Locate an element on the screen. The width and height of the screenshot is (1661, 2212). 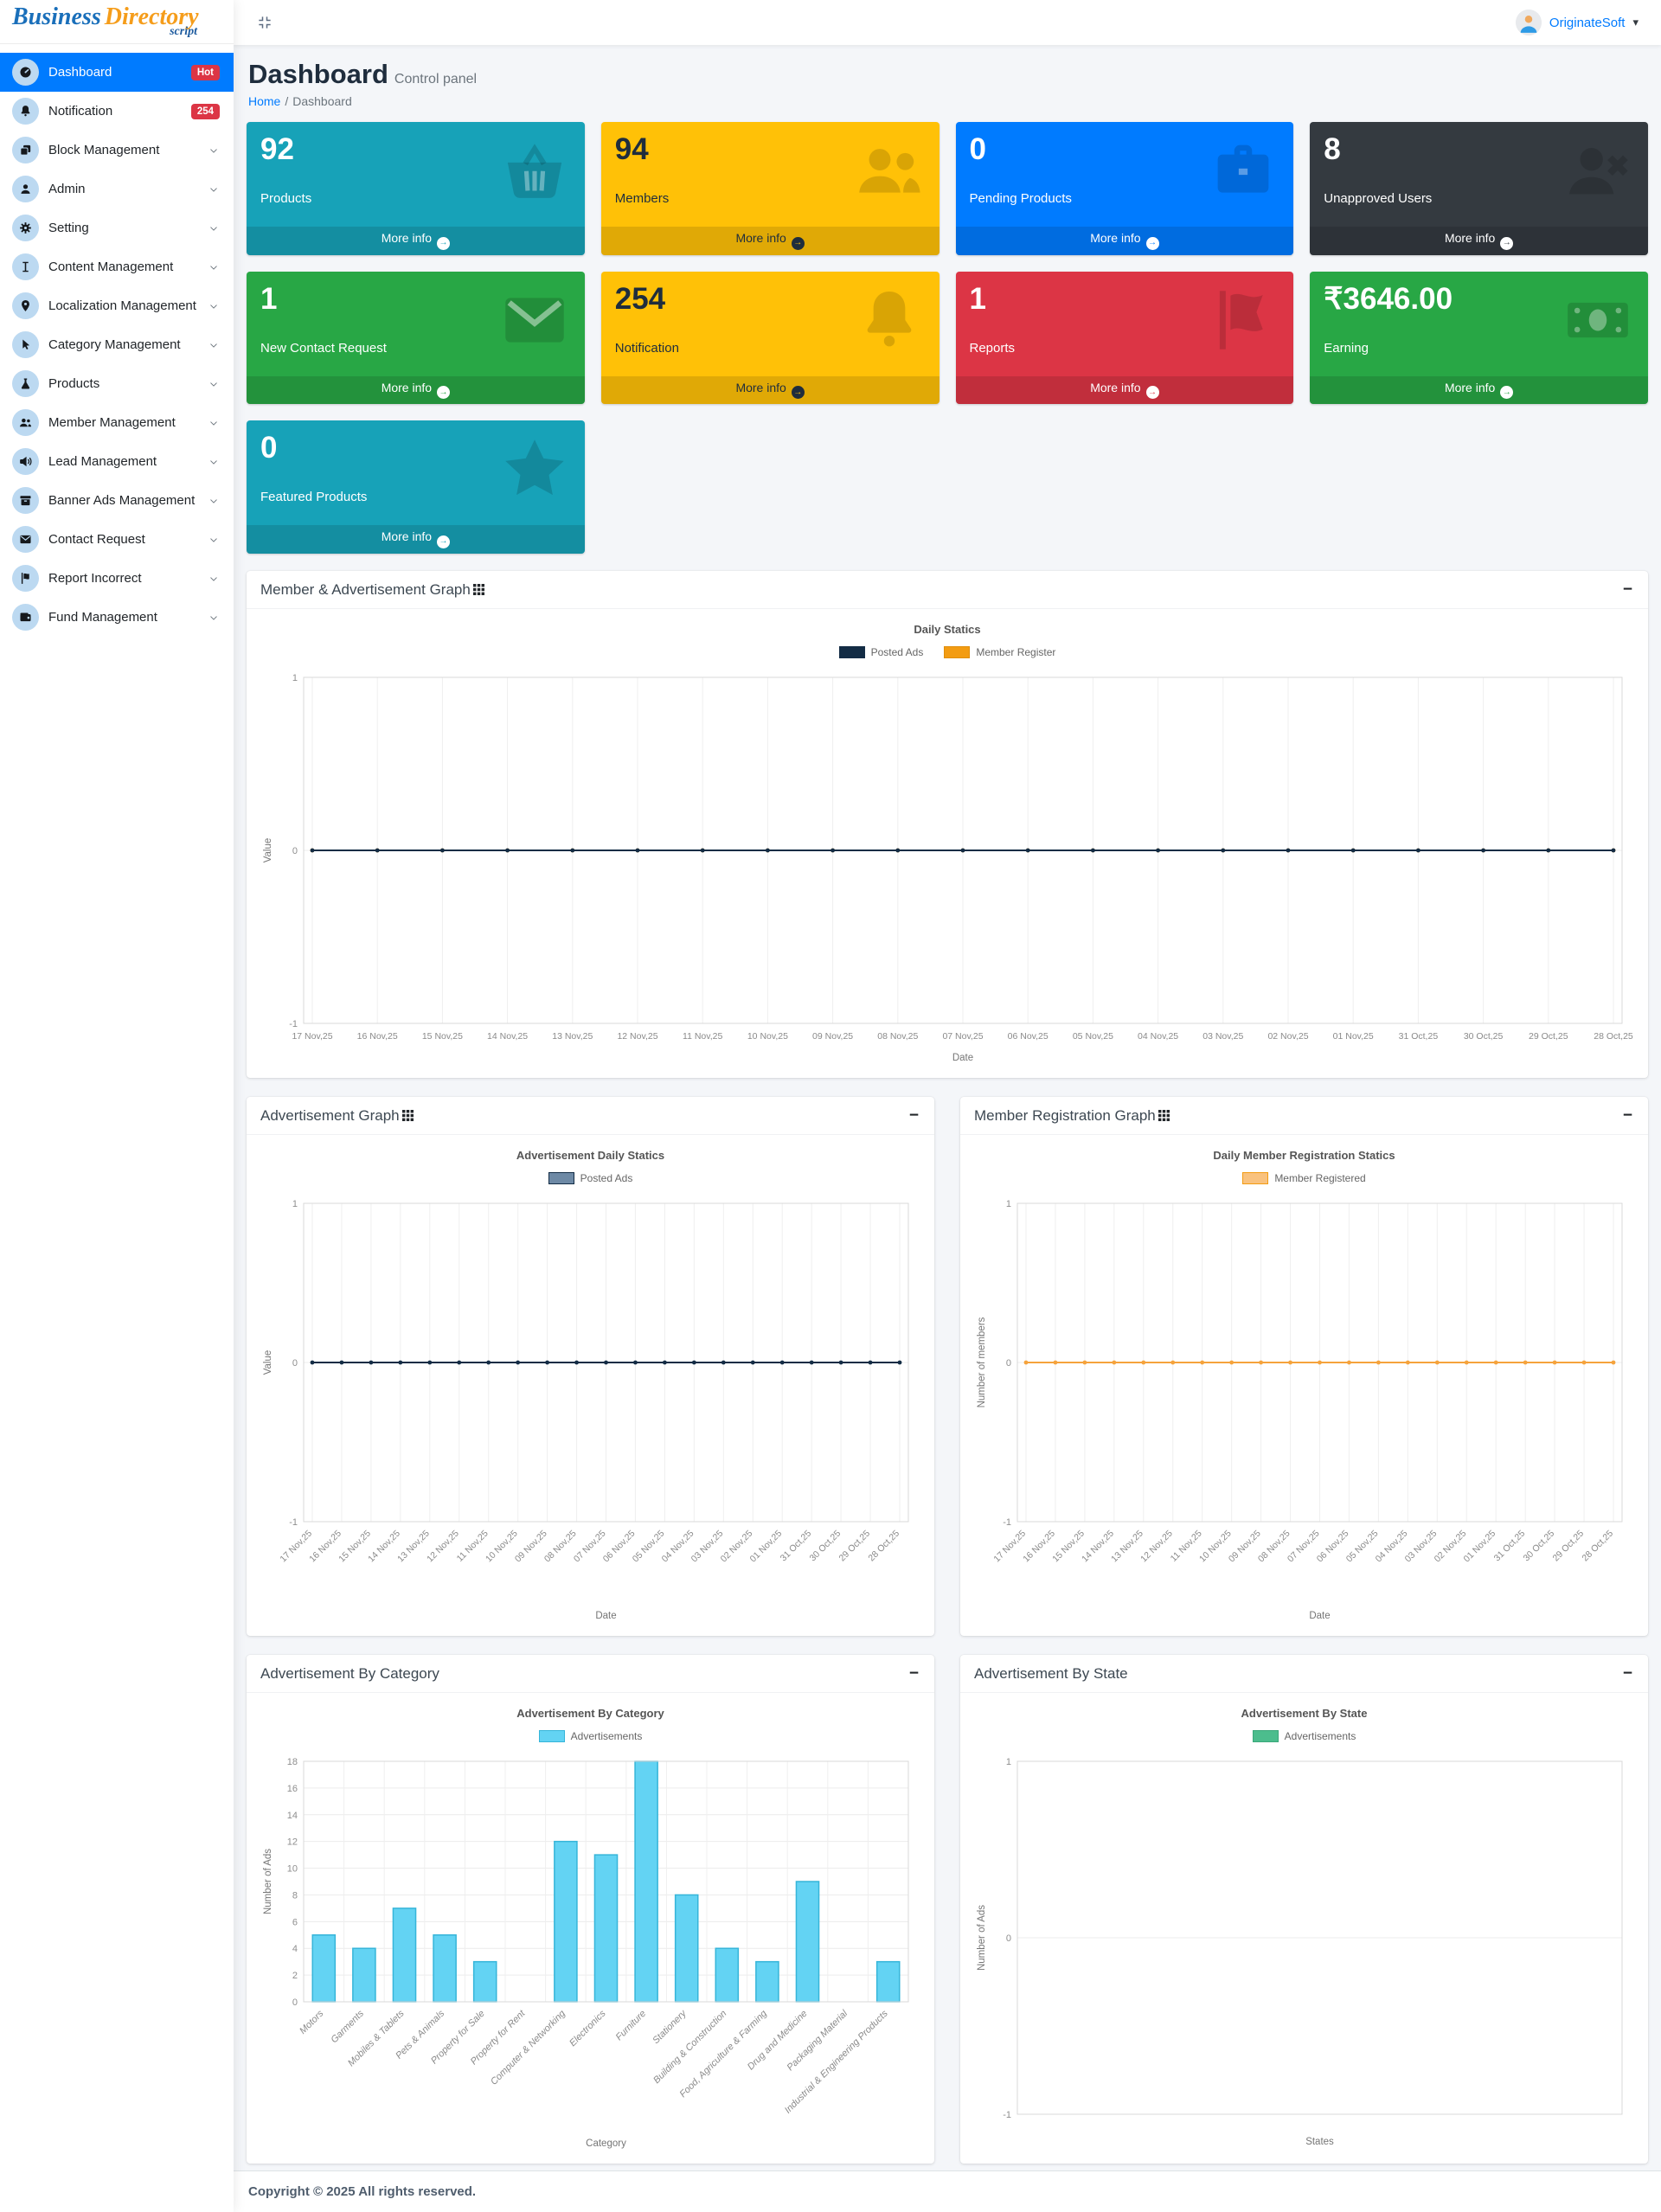
svg-text: 11 Nov,25 is located at coordinates (703, 1037).